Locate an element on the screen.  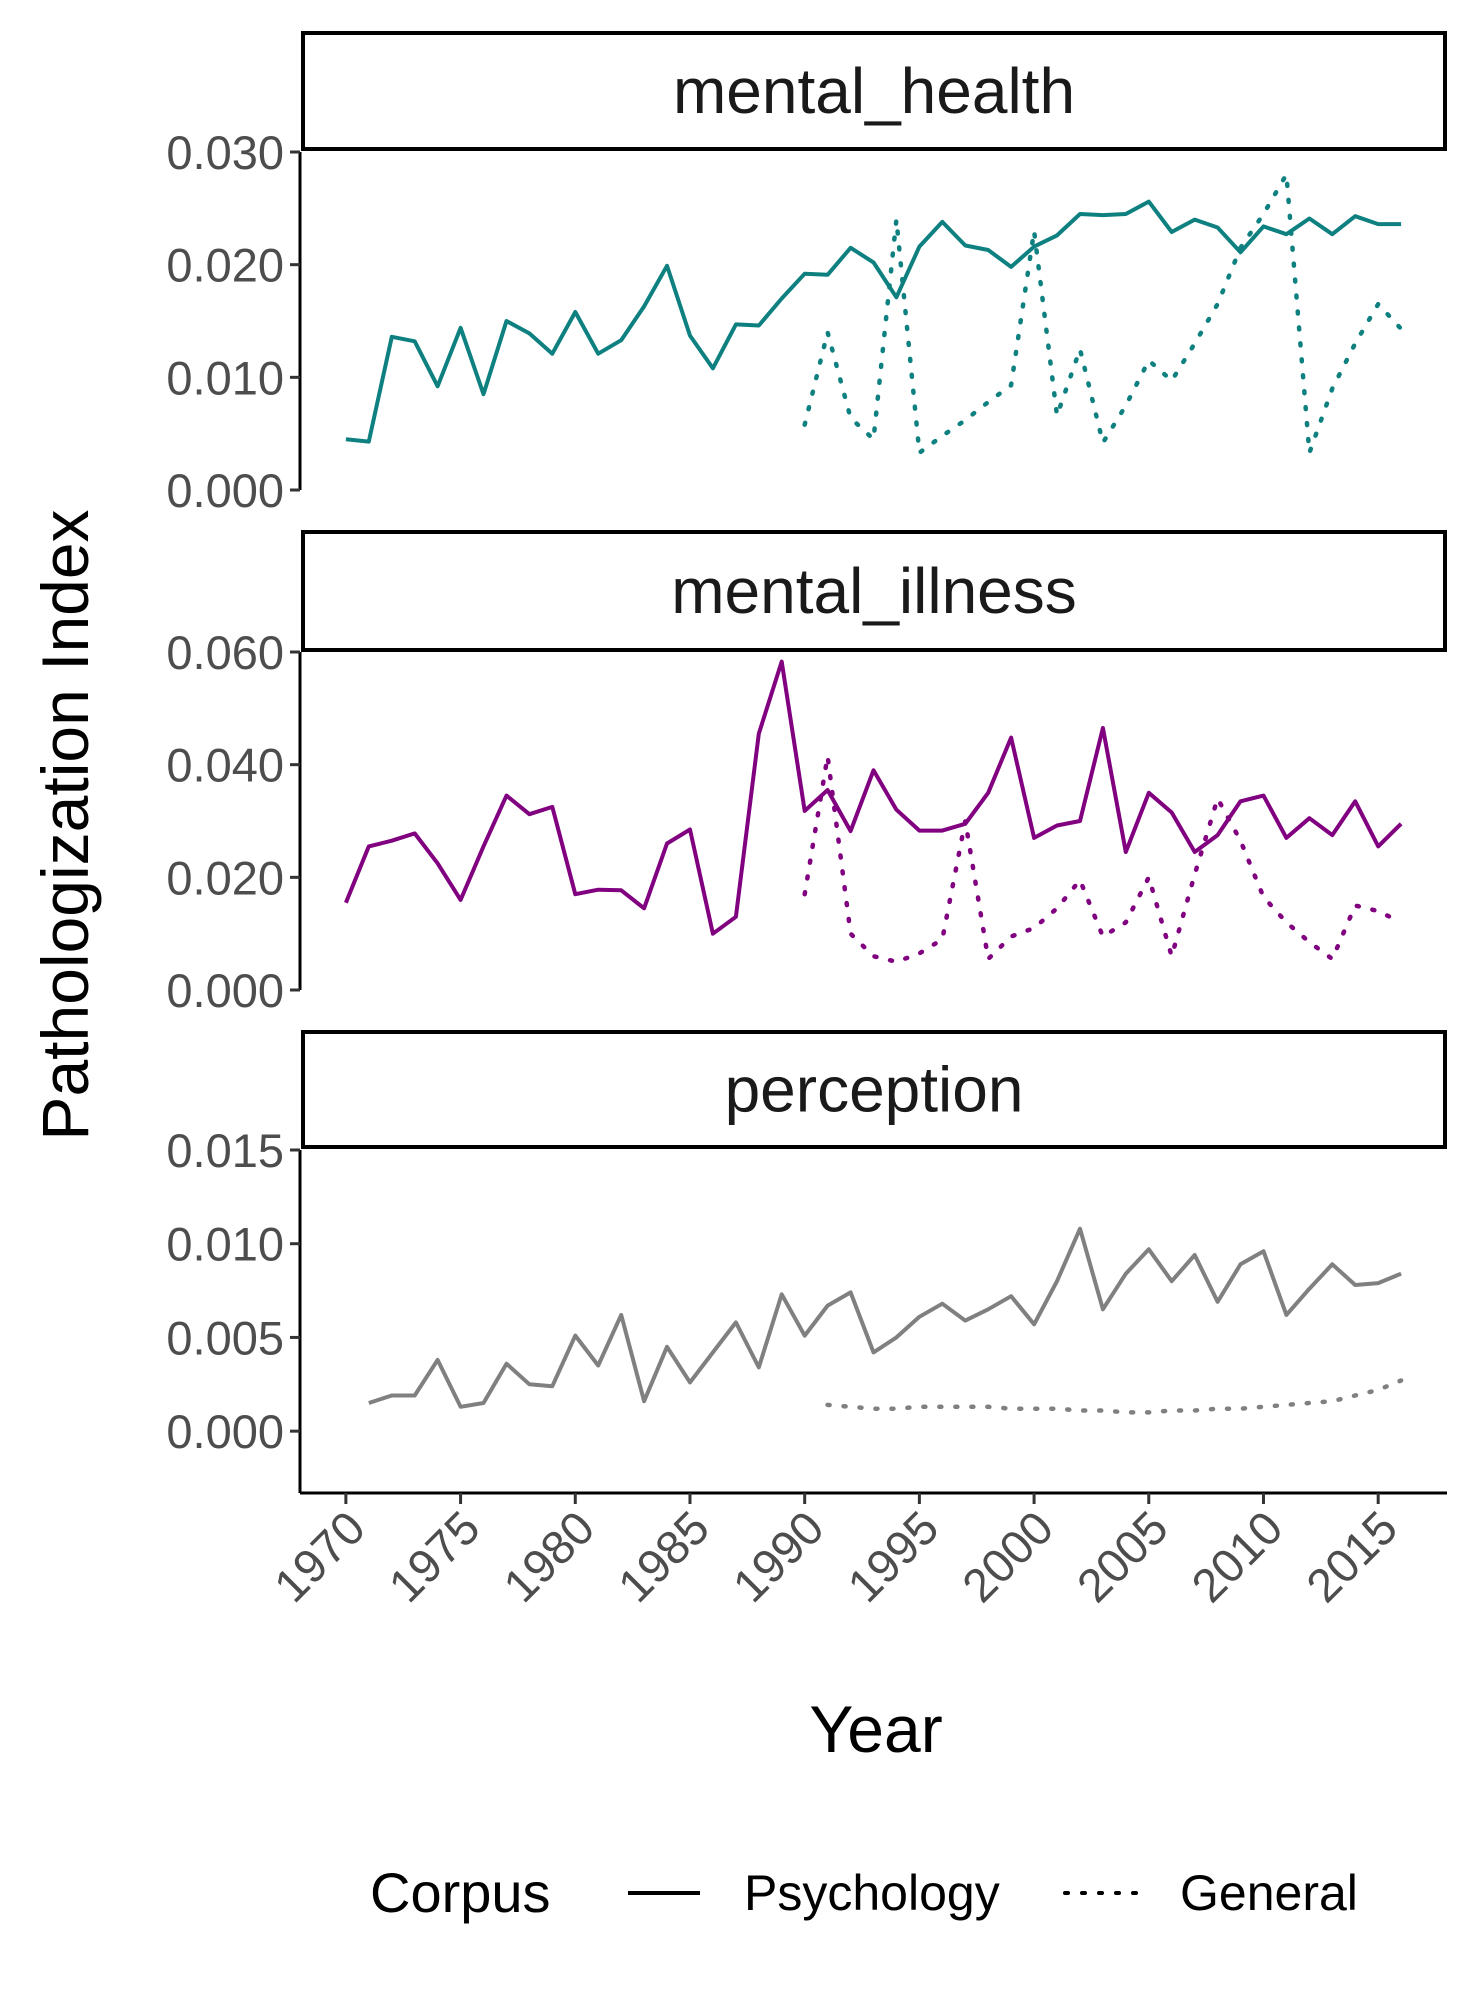
strip-label: perception is located at coordinates (874, 1090).